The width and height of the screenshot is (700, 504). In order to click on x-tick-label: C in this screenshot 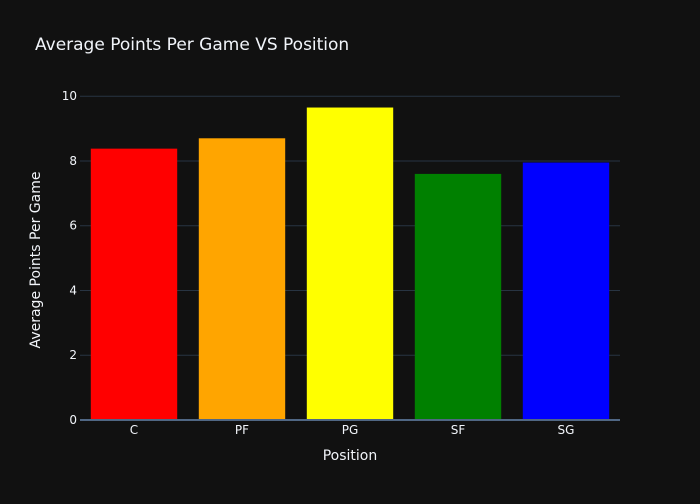, I will do `click(134, 430)`.